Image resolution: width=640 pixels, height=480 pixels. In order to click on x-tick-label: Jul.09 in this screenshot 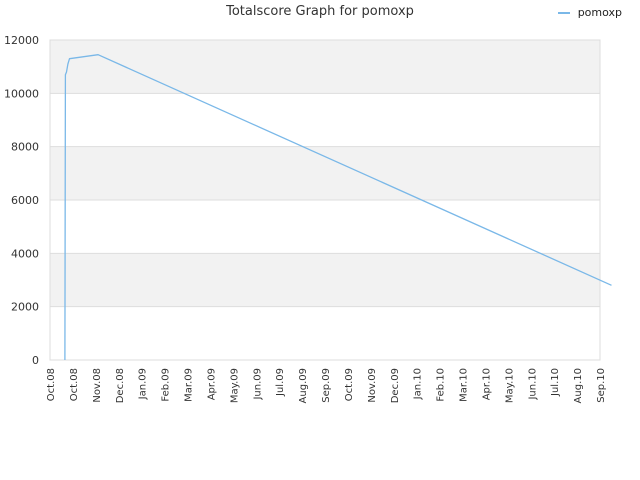, I will do `click(280, 382)`.